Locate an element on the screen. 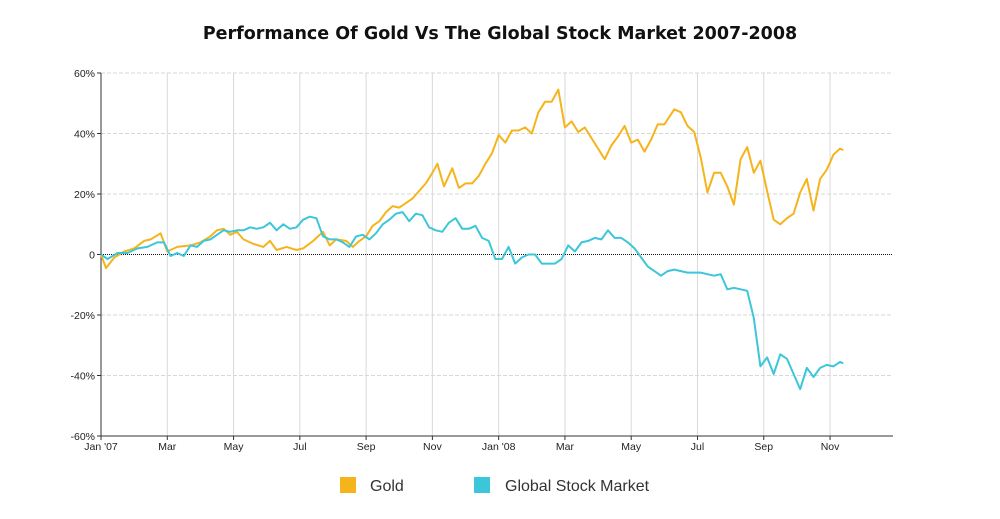 The image size is (1000, 519). x-tick-label: Jan '08 is located at coordinates (499, 447).